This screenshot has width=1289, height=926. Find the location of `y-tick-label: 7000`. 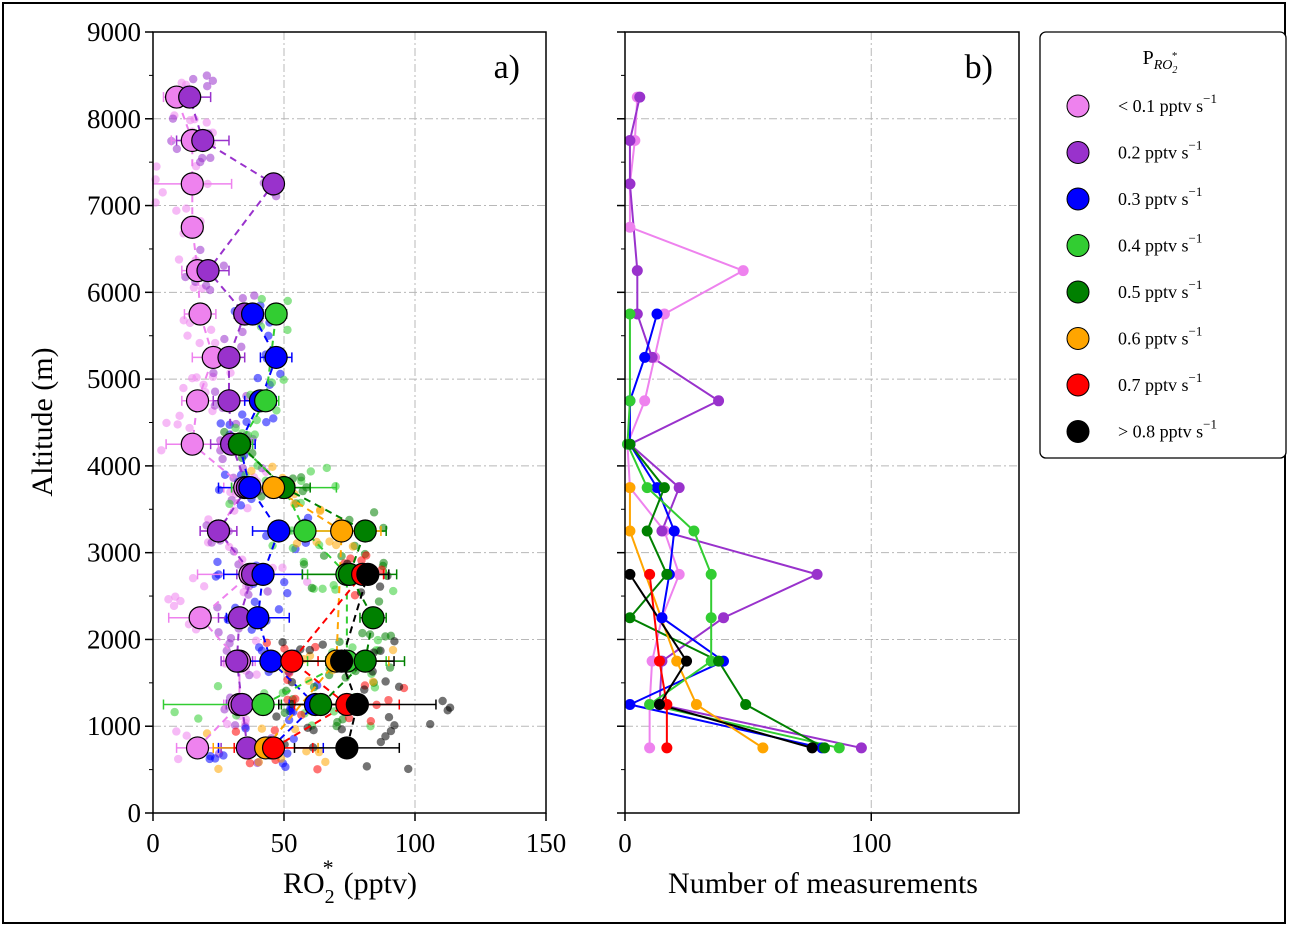

y-tick-label: 7000 is located at coordinates (114, 206).